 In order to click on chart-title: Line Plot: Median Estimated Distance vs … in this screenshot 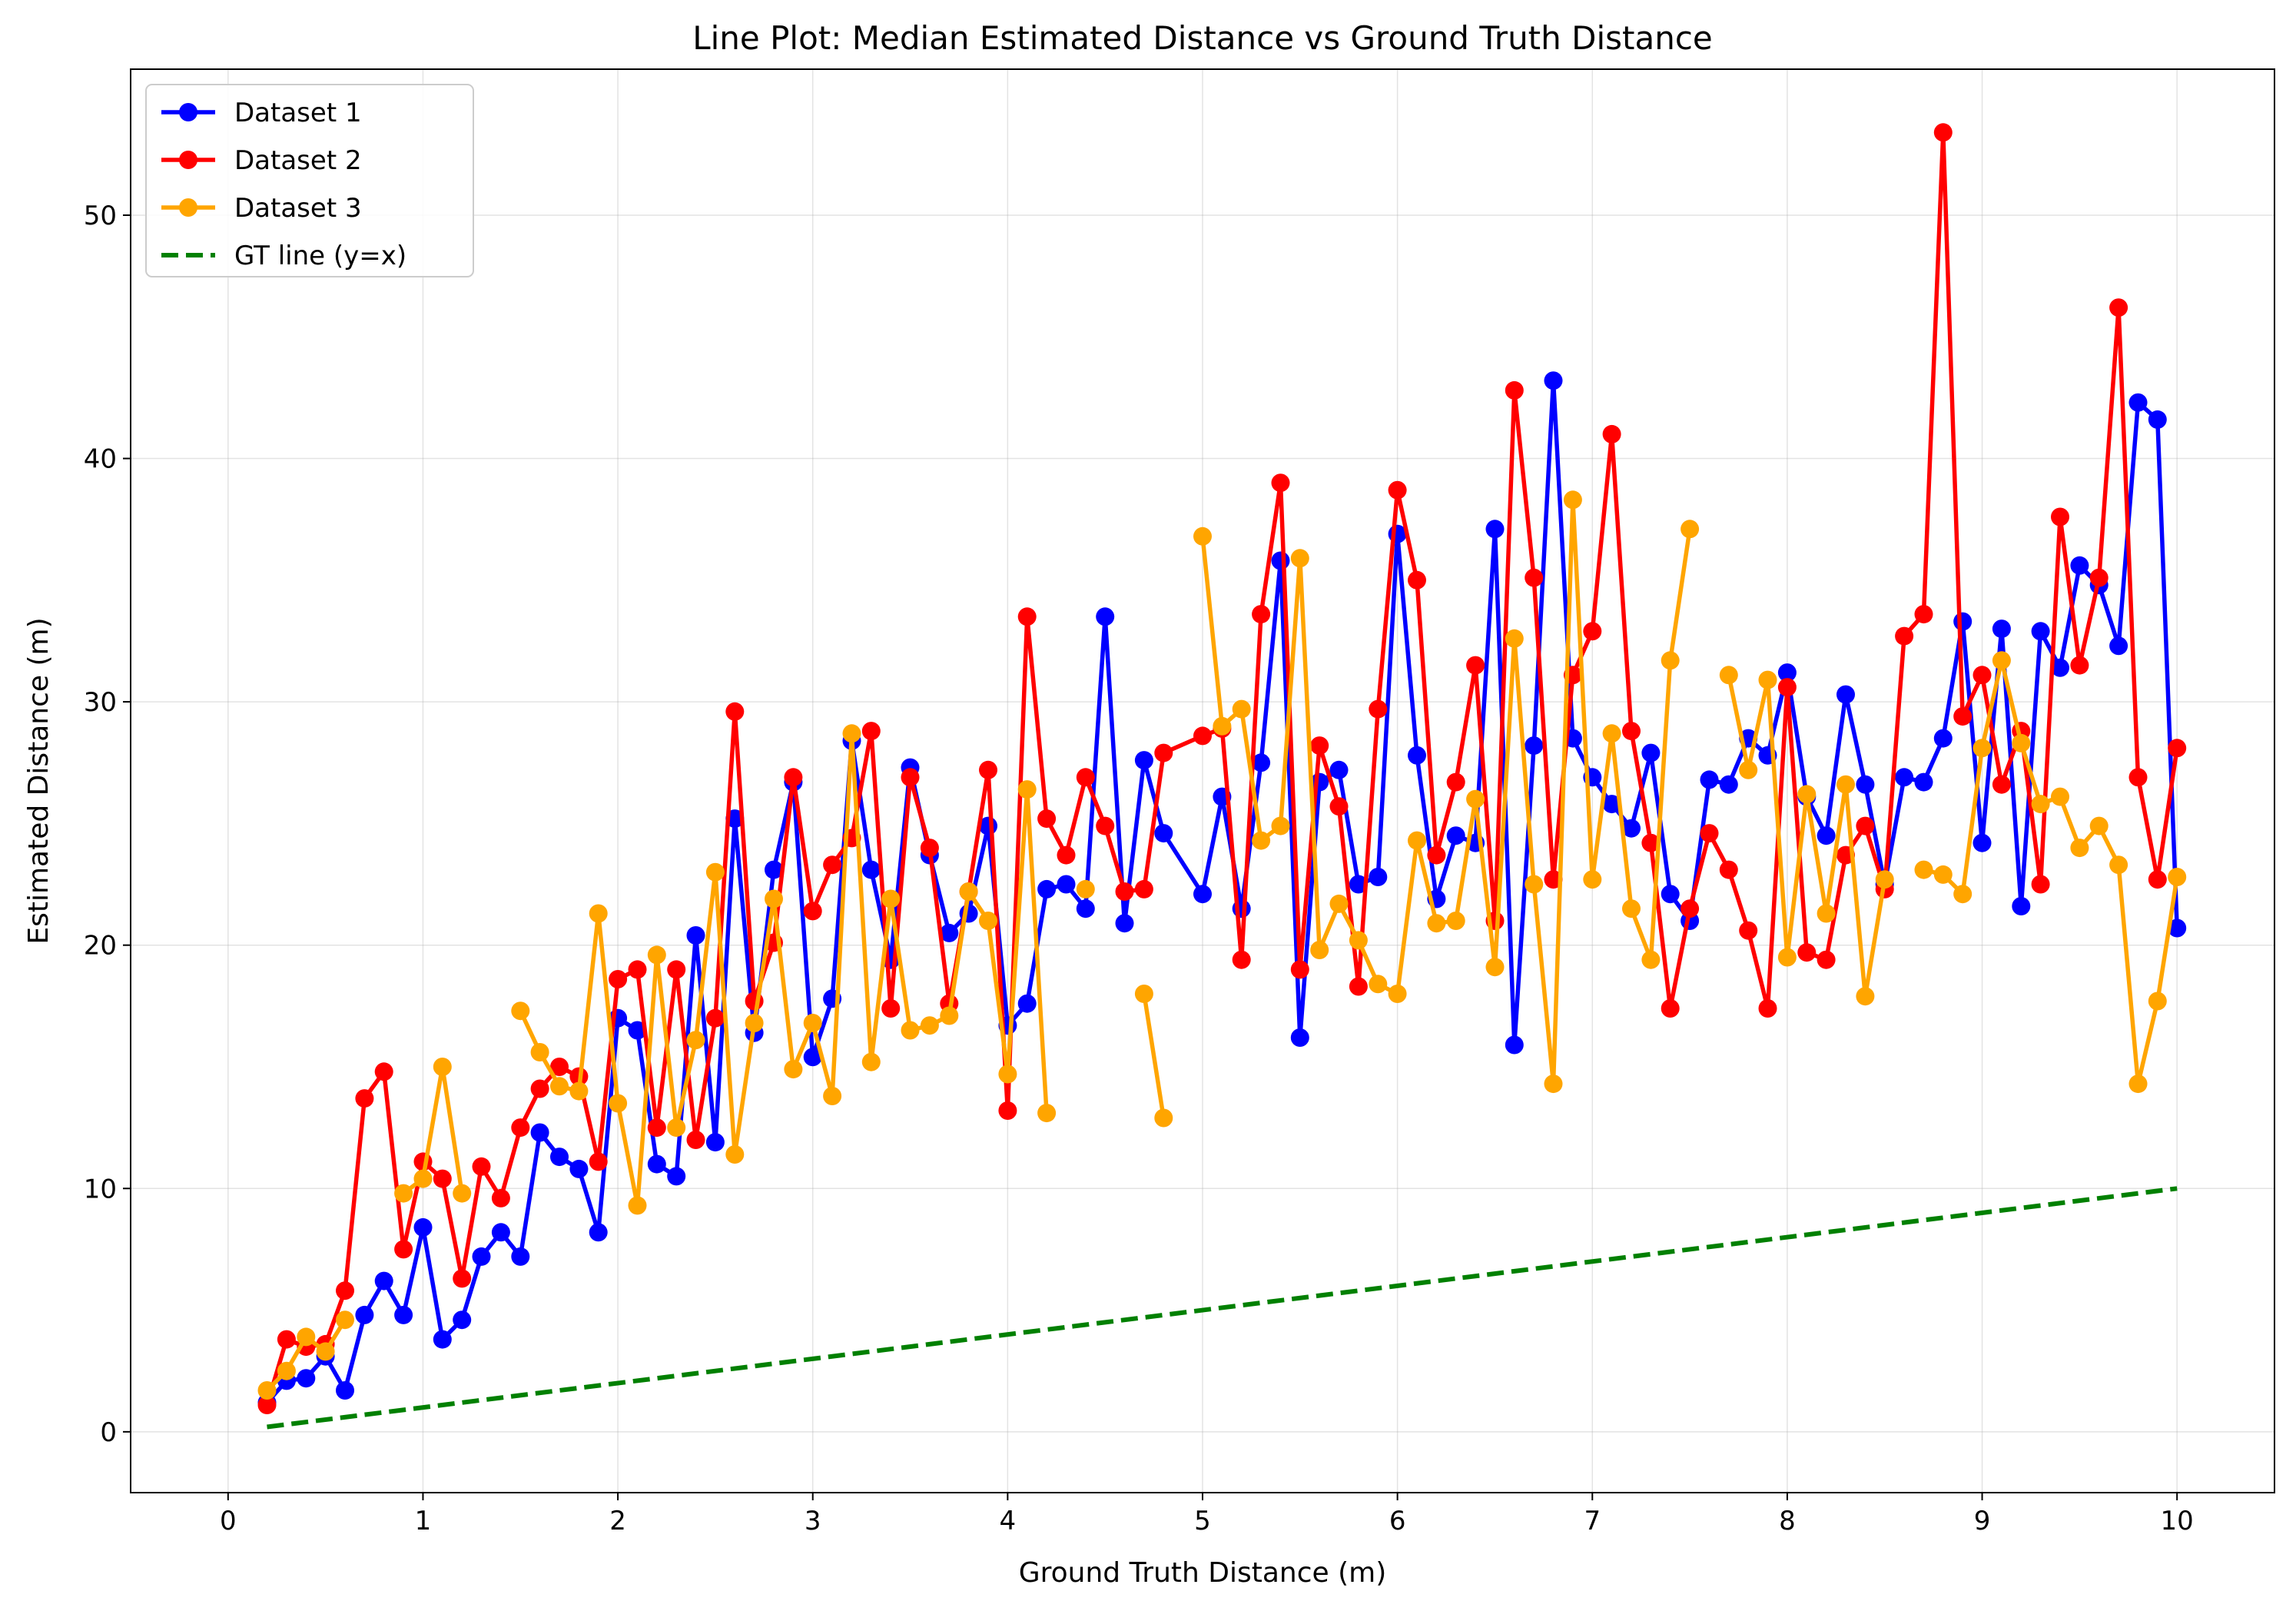, I will do `click(1202, 38)`.